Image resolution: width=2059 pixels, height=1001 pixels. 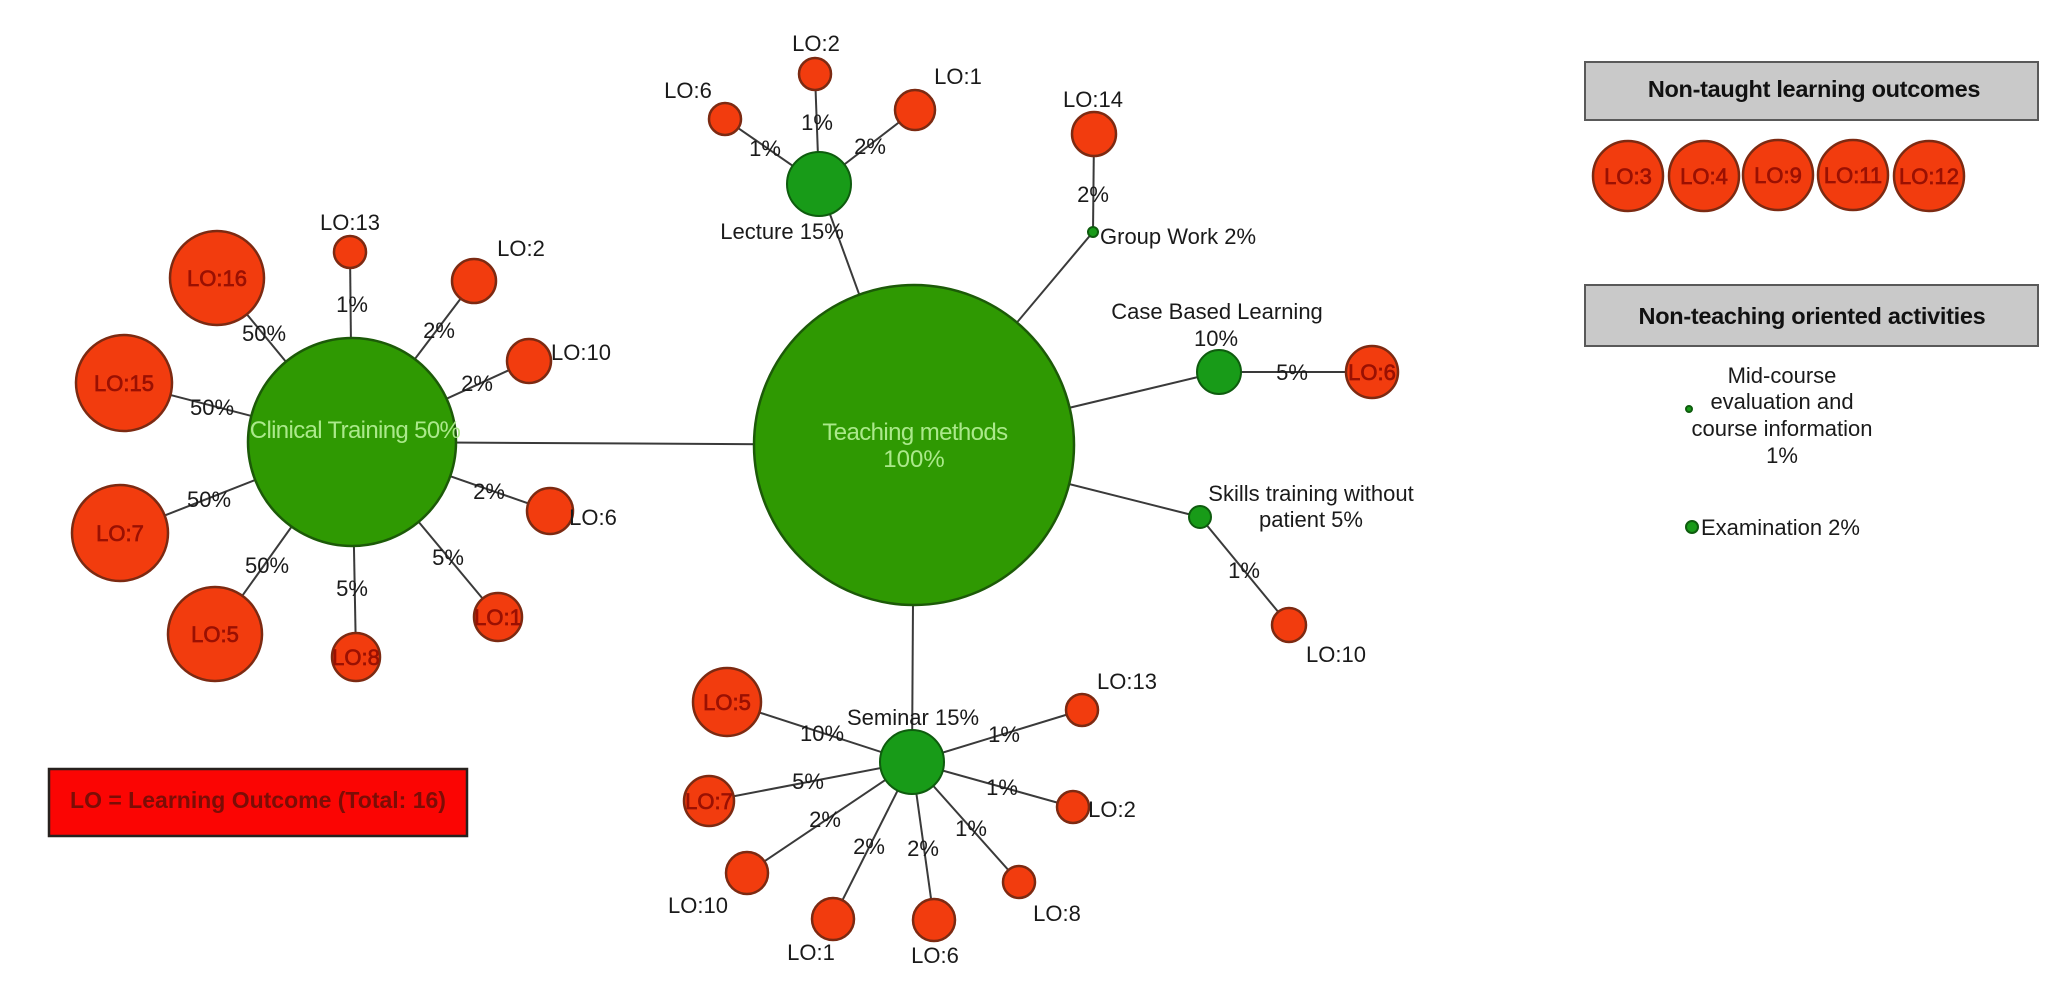 I want to click on svg-text: LO:9, so click(x=1778, y=175).